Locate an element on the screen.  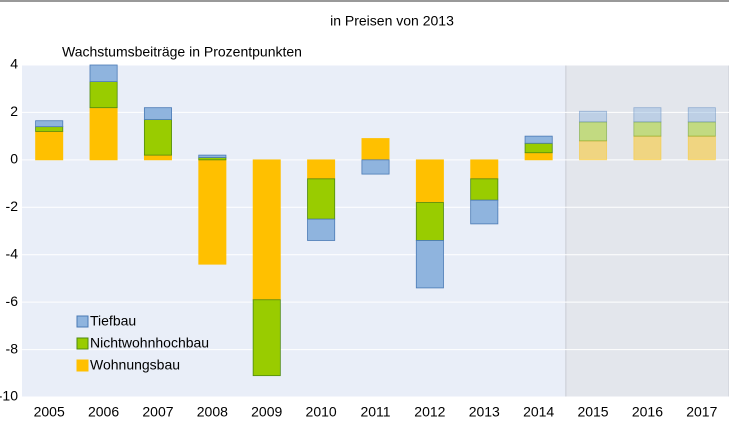
x-tick-label: 2011 is located at coordinates (375, 412).